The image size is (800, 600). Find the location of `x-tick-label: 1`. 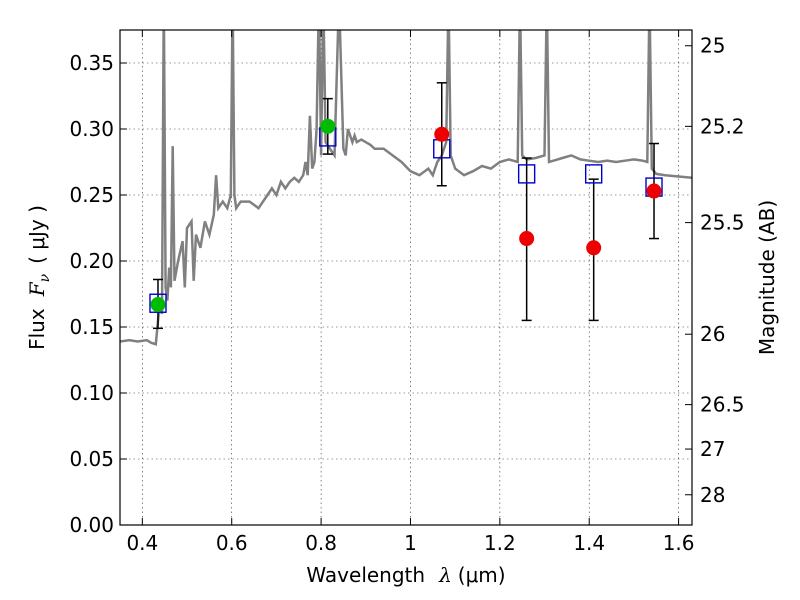

x-tick-label: 1 is located at coordinates (410, 543).